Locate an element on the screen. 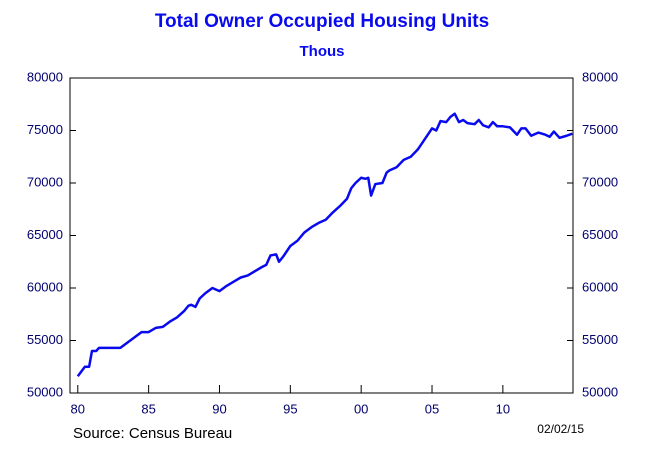 This screenshot has height=451, width=648. y2-tick-label: 55000 is located at coordinates (600, 339).